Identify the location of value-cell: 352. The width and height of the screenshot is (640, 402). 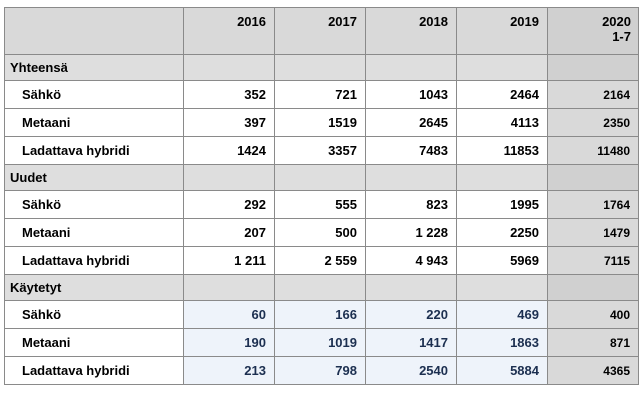
(229, 94).